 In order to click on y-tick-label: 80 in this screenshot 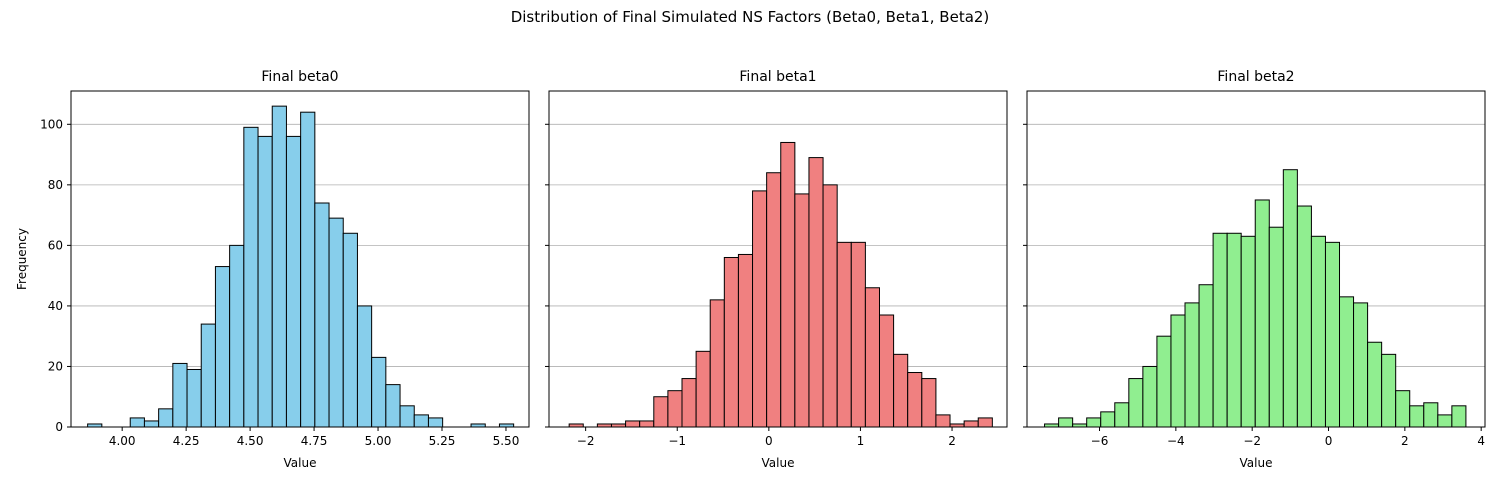, I will do `click(55, 185)`.